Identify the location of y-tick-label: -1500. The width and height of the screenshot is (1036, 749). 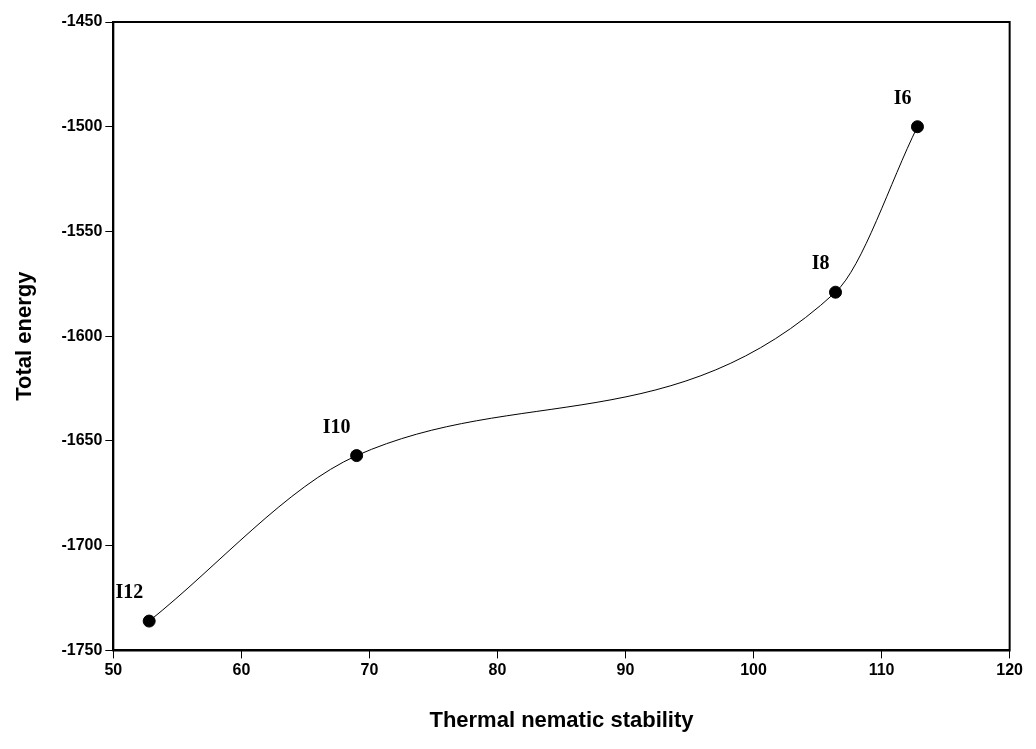
(82, 126).